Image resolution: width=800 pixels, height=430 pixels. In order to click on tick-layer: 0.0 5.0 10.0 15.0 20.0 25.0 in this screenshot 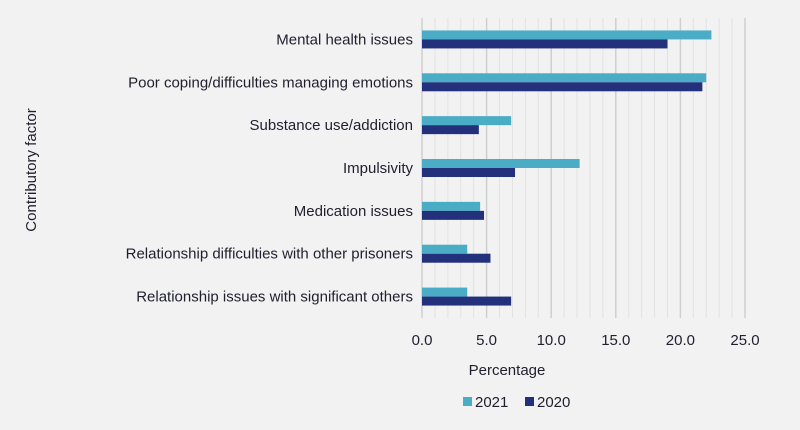, I will do `click(586, 340)`.